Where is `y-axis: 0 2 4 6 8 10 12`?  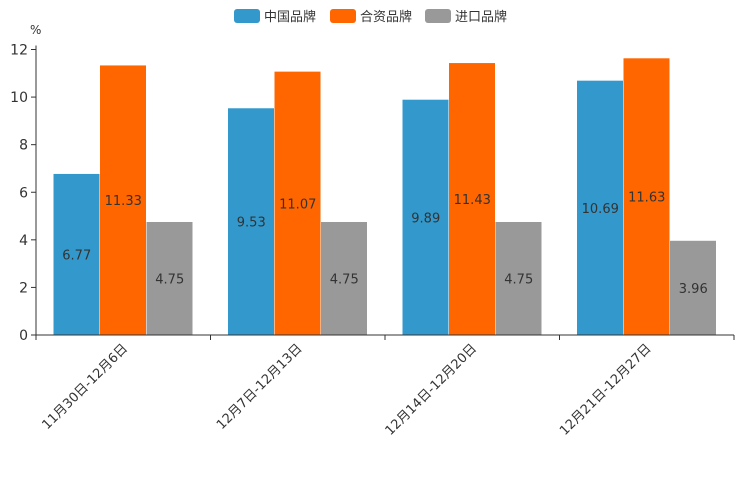 y-axis: 0 2 4 6 8 10 12 is located at coordinates (23, 193).